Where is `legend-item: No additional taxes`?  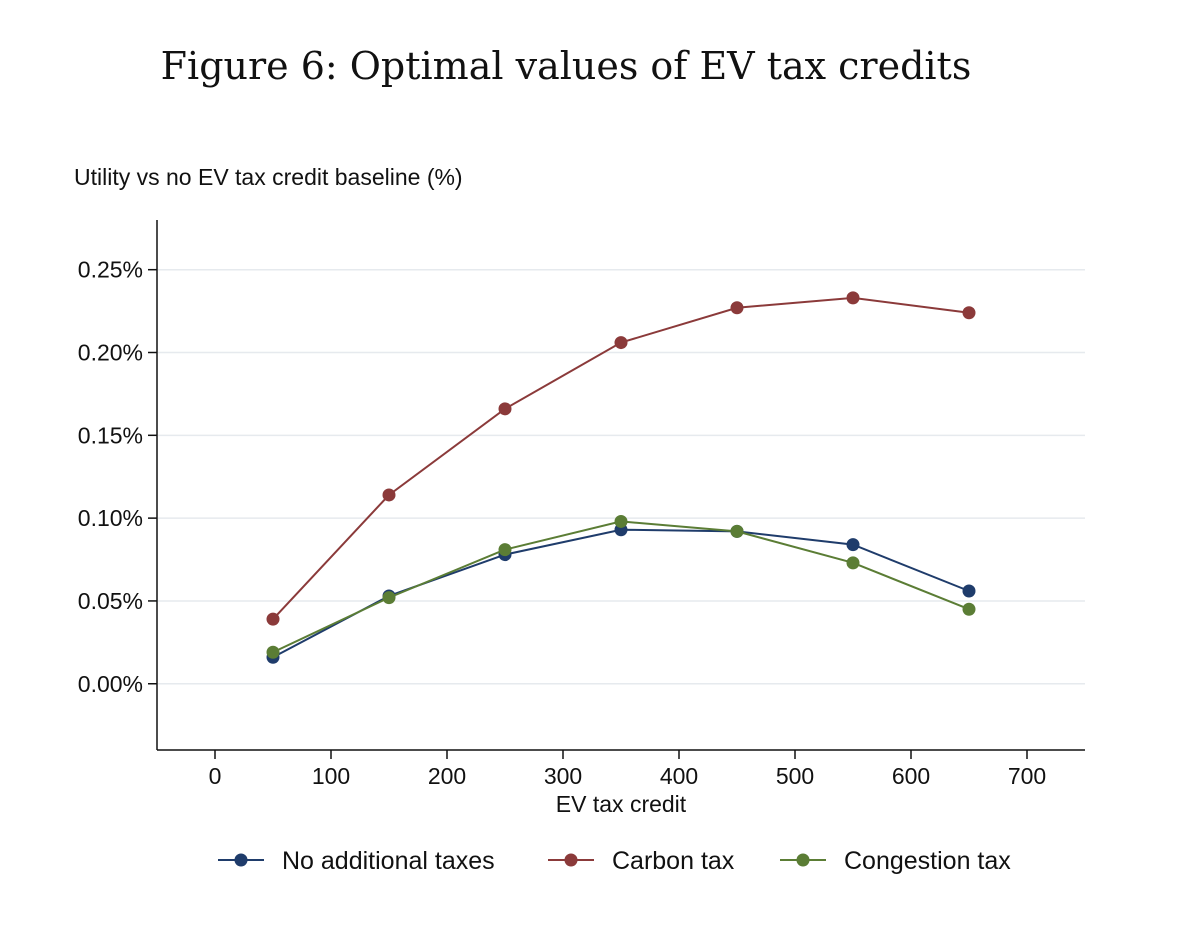
legend-item: No additional taxes is located at coordinates (356, 861).